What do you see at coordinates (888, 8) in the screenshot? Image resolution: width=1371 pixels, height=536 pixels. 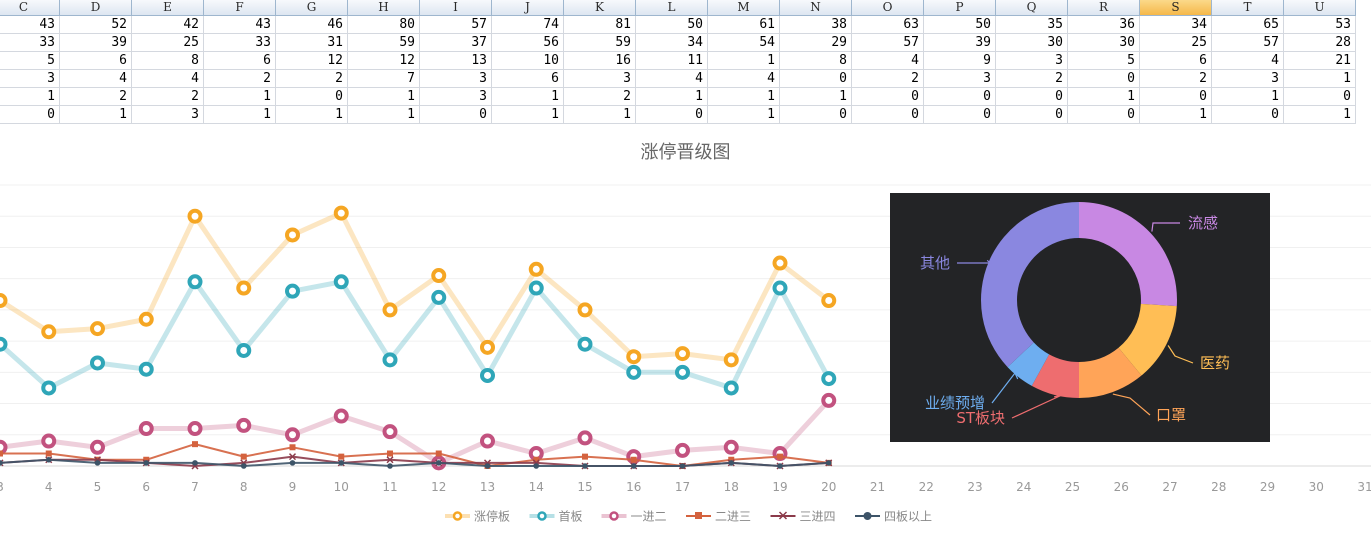 I see `column-header-o: O` at bounding box center [888, 8].